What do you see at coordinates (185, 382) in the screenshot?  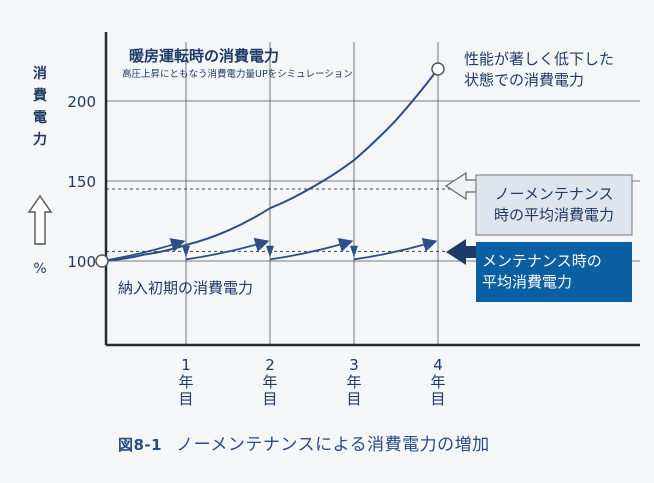 I see `x-tick-label-1: 1 年目` at bounding box center [185, 382].